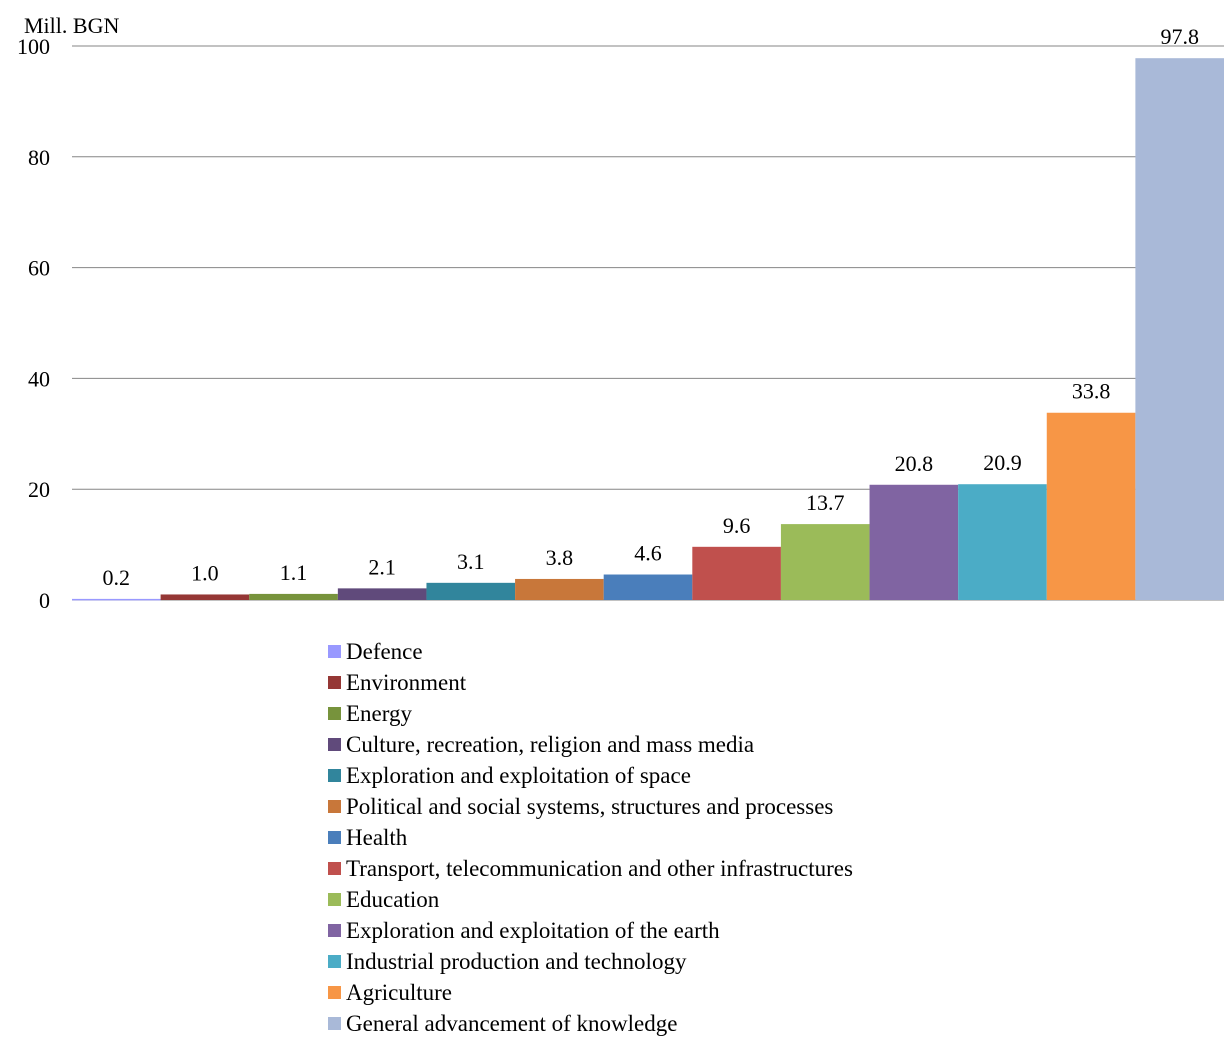 The image size is (1224, 1039). Describe the element at coordinates (39, 378) in the screenshot. I see `y-tick-label: 40` at that location.